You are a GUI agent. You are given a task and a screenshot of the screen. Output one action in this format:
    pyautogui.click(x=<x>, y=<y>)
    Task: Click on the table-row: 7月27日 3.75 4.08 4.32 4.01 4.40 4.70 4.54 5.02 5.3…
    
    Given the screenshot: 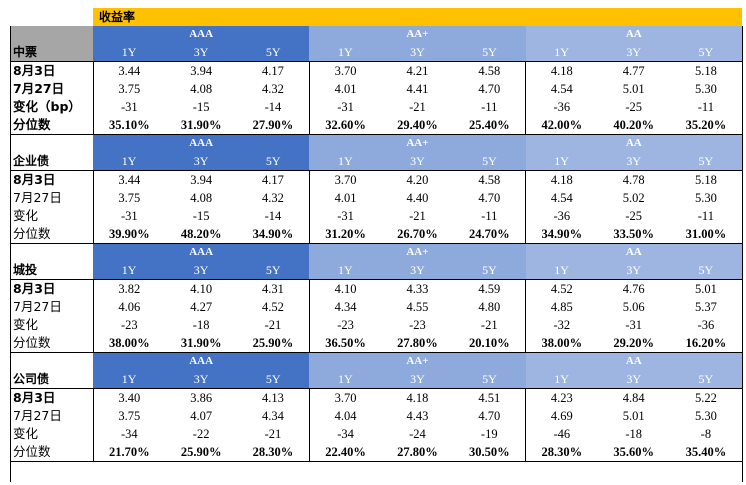 What is the action you would take?
    pyautogui.click(x=376, y=198)
    